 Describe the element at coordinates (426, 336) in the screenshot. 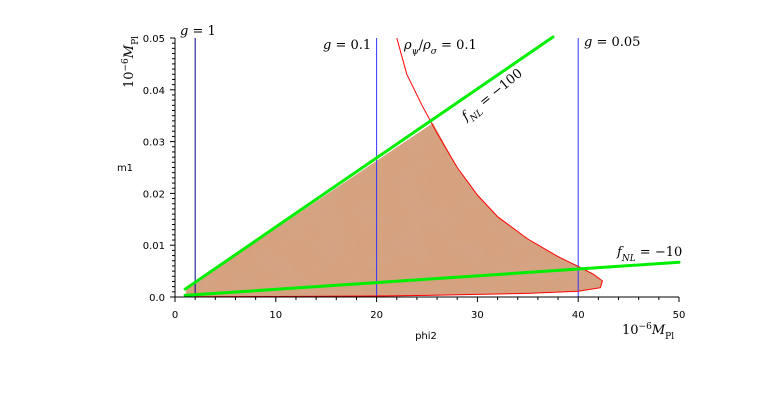

I see `x-axis-label: phi2` at that location.